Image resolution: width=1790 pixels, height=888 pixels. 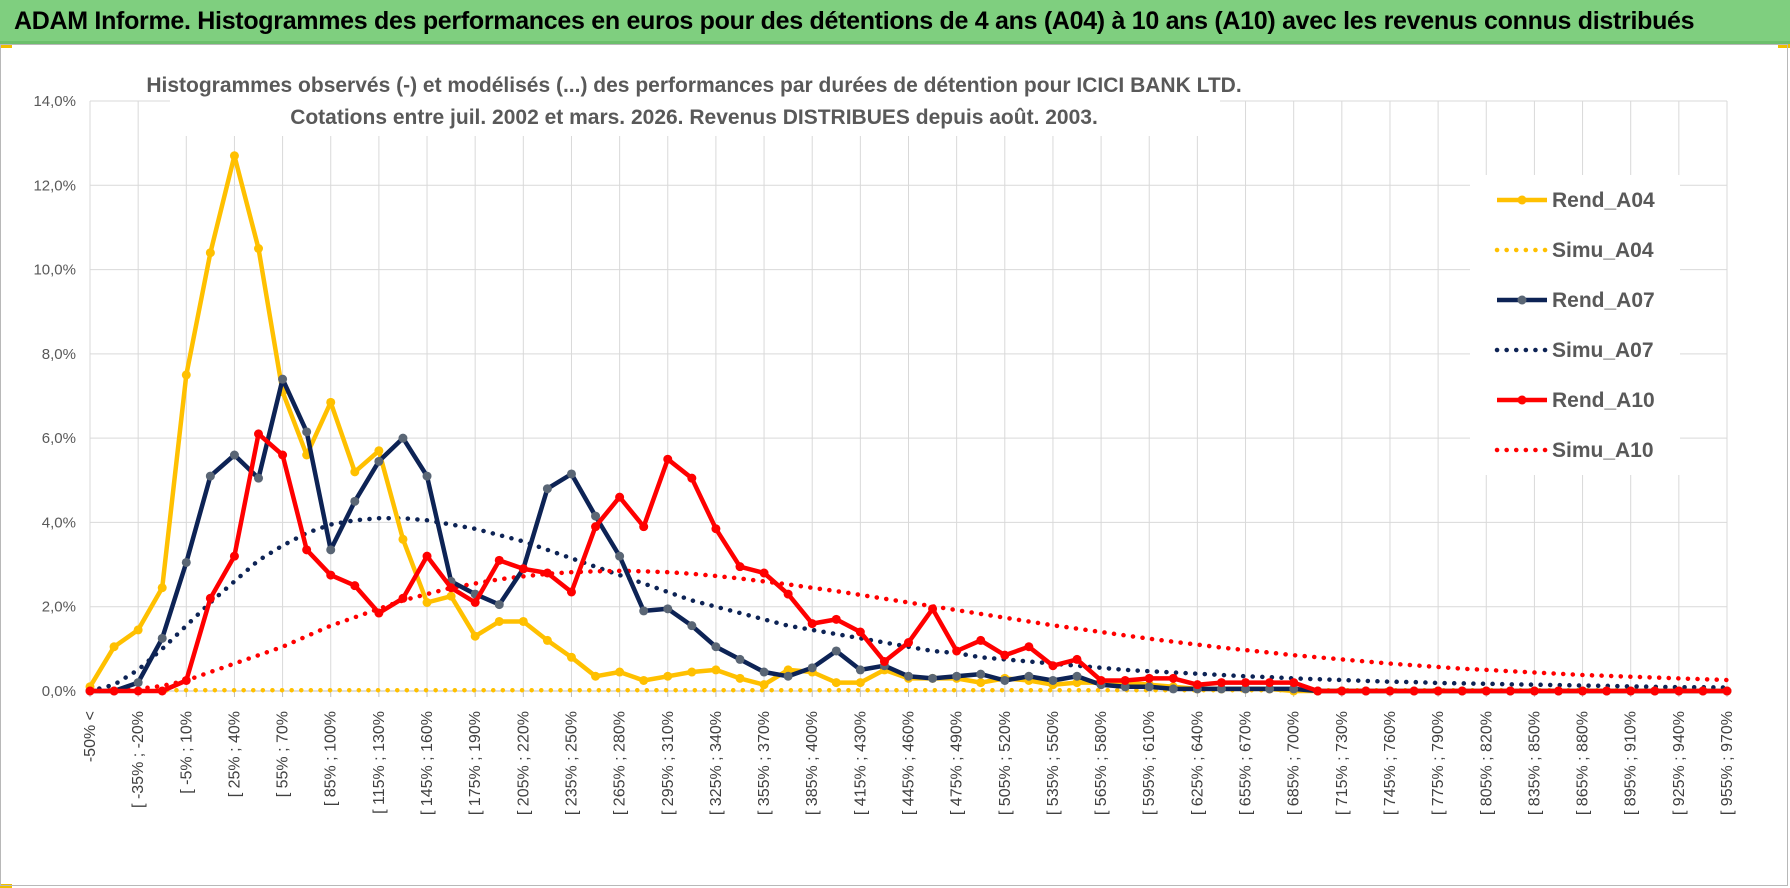 What do you see at coordinates (186, 752) in the screenshot?
I see `x-tick-label: [ -5% ; 10%` at bounding box center [186, 752].